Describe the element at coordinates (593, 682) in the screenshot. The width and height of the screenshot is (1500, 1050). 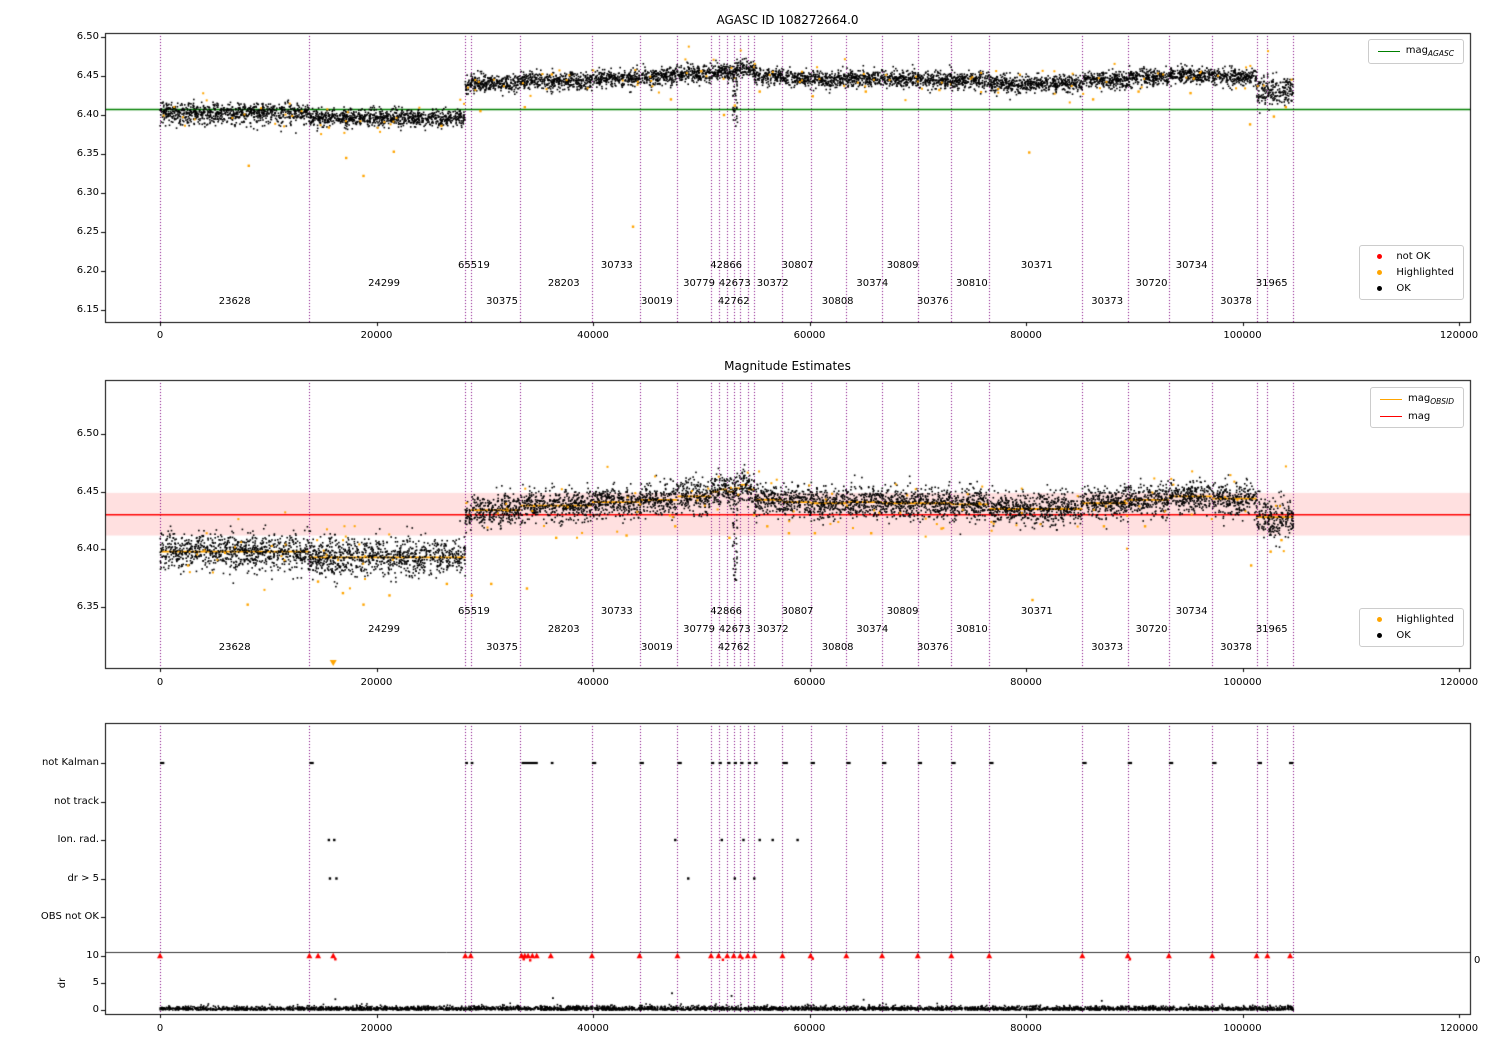
I see `plot2-x-tick-label: 40000` at that location.